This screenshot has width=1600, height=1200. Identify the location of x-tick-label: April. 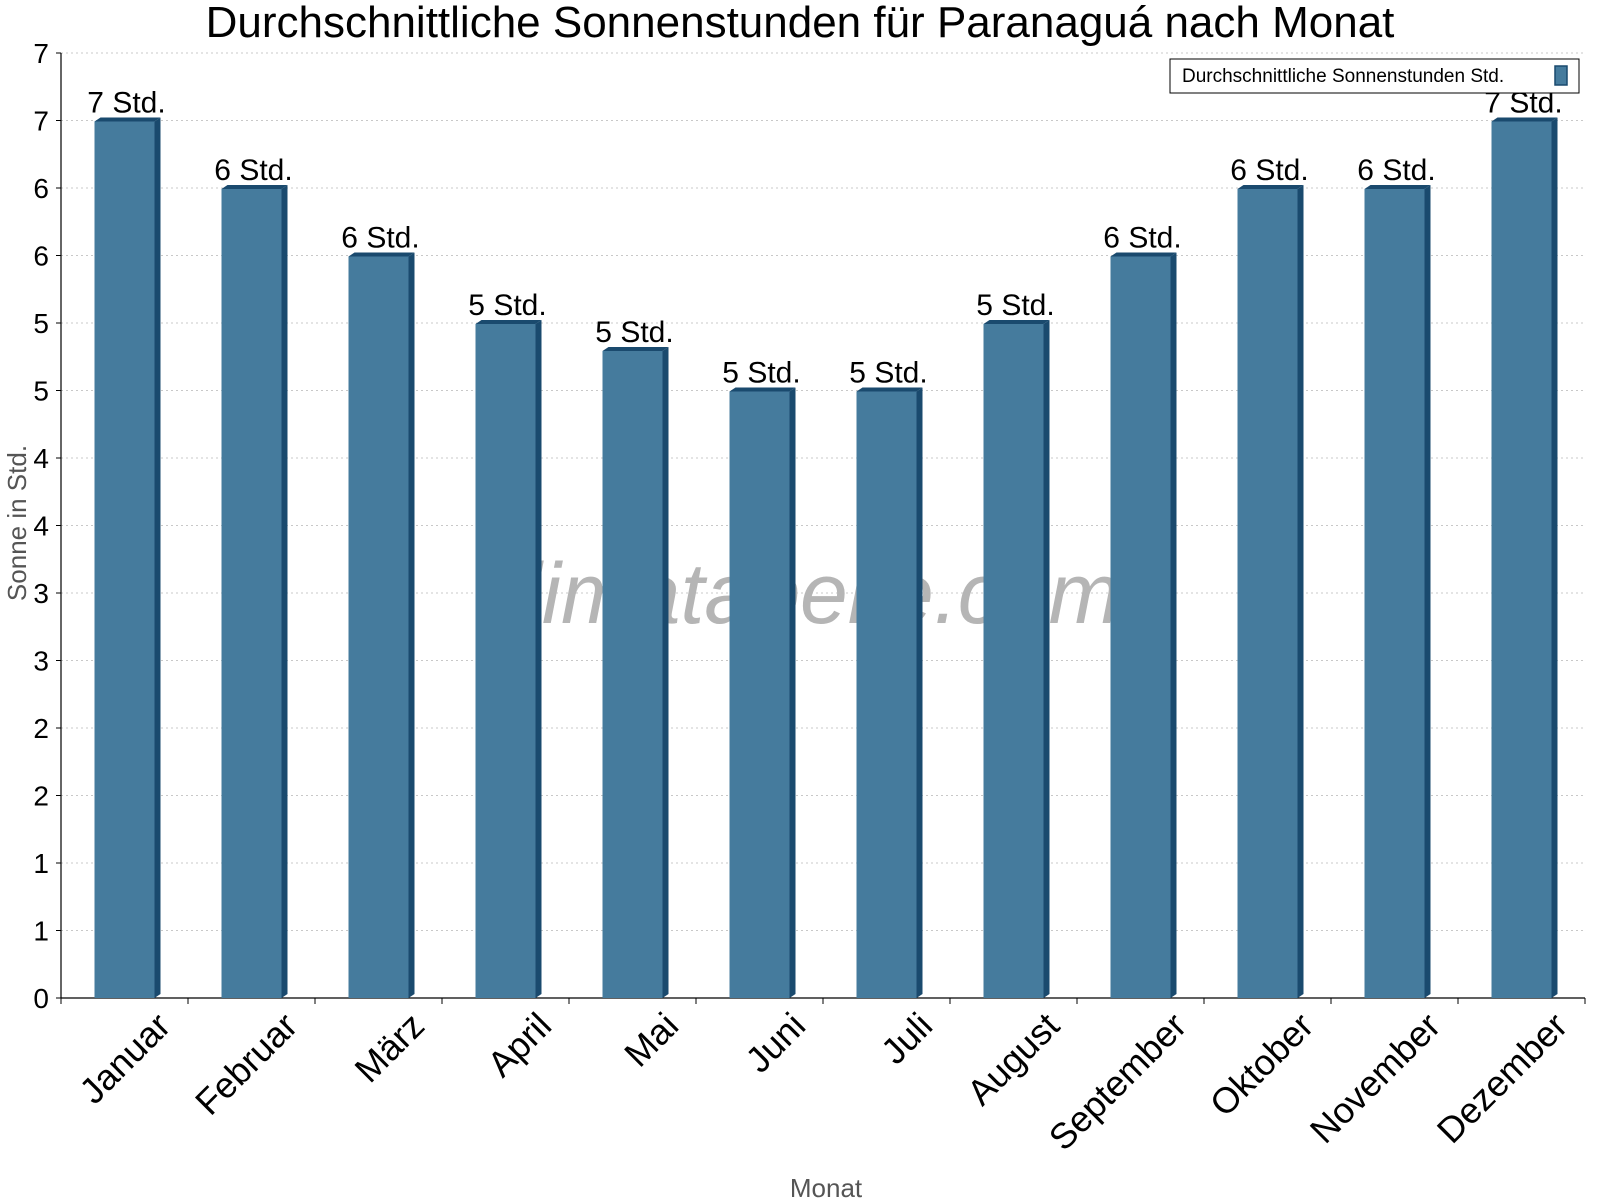
(519, 1045).